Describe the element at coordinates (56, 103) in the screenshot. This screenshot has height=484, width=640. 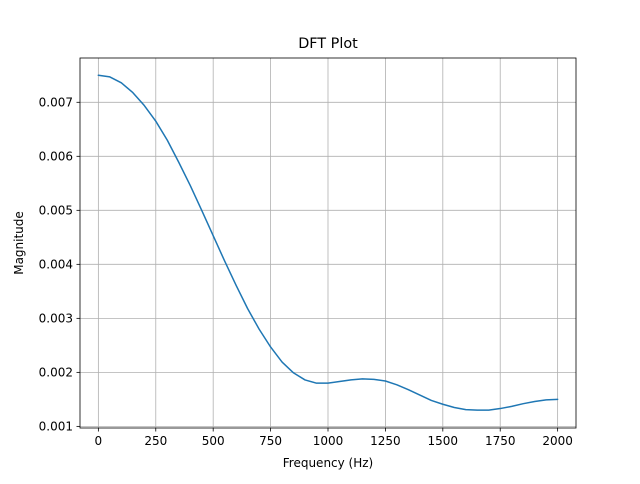
I see `y-tick-label: 0.007` at that location.